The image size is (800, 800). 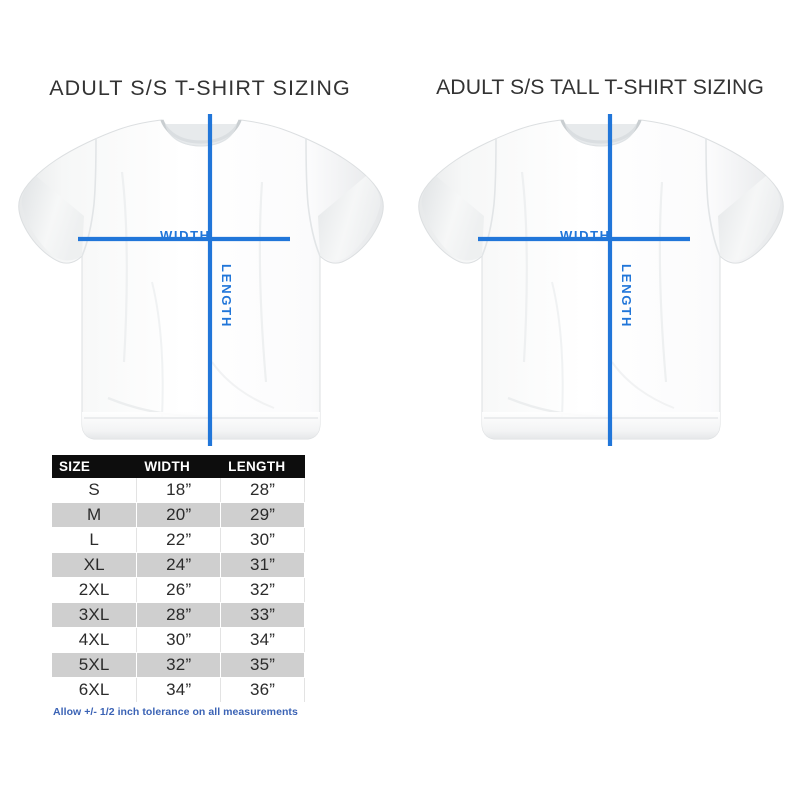 I want to click on table-row: 2XL 26” 32”, so click(x=178, y=590).